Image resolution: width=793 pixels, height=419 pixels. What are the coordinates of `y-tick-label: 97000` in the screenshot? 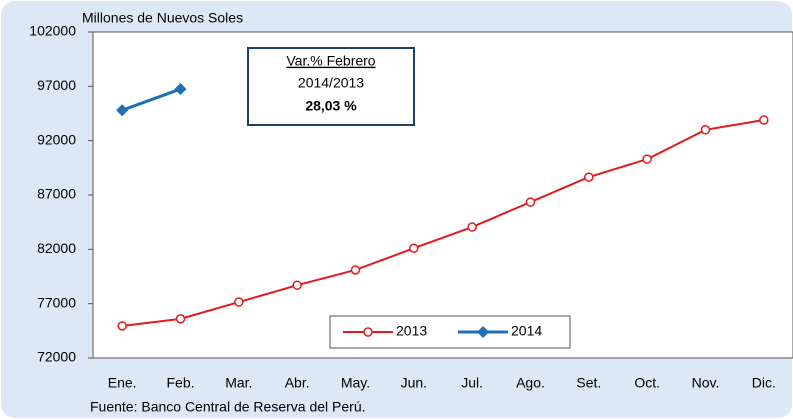 It's located at (56, 85).